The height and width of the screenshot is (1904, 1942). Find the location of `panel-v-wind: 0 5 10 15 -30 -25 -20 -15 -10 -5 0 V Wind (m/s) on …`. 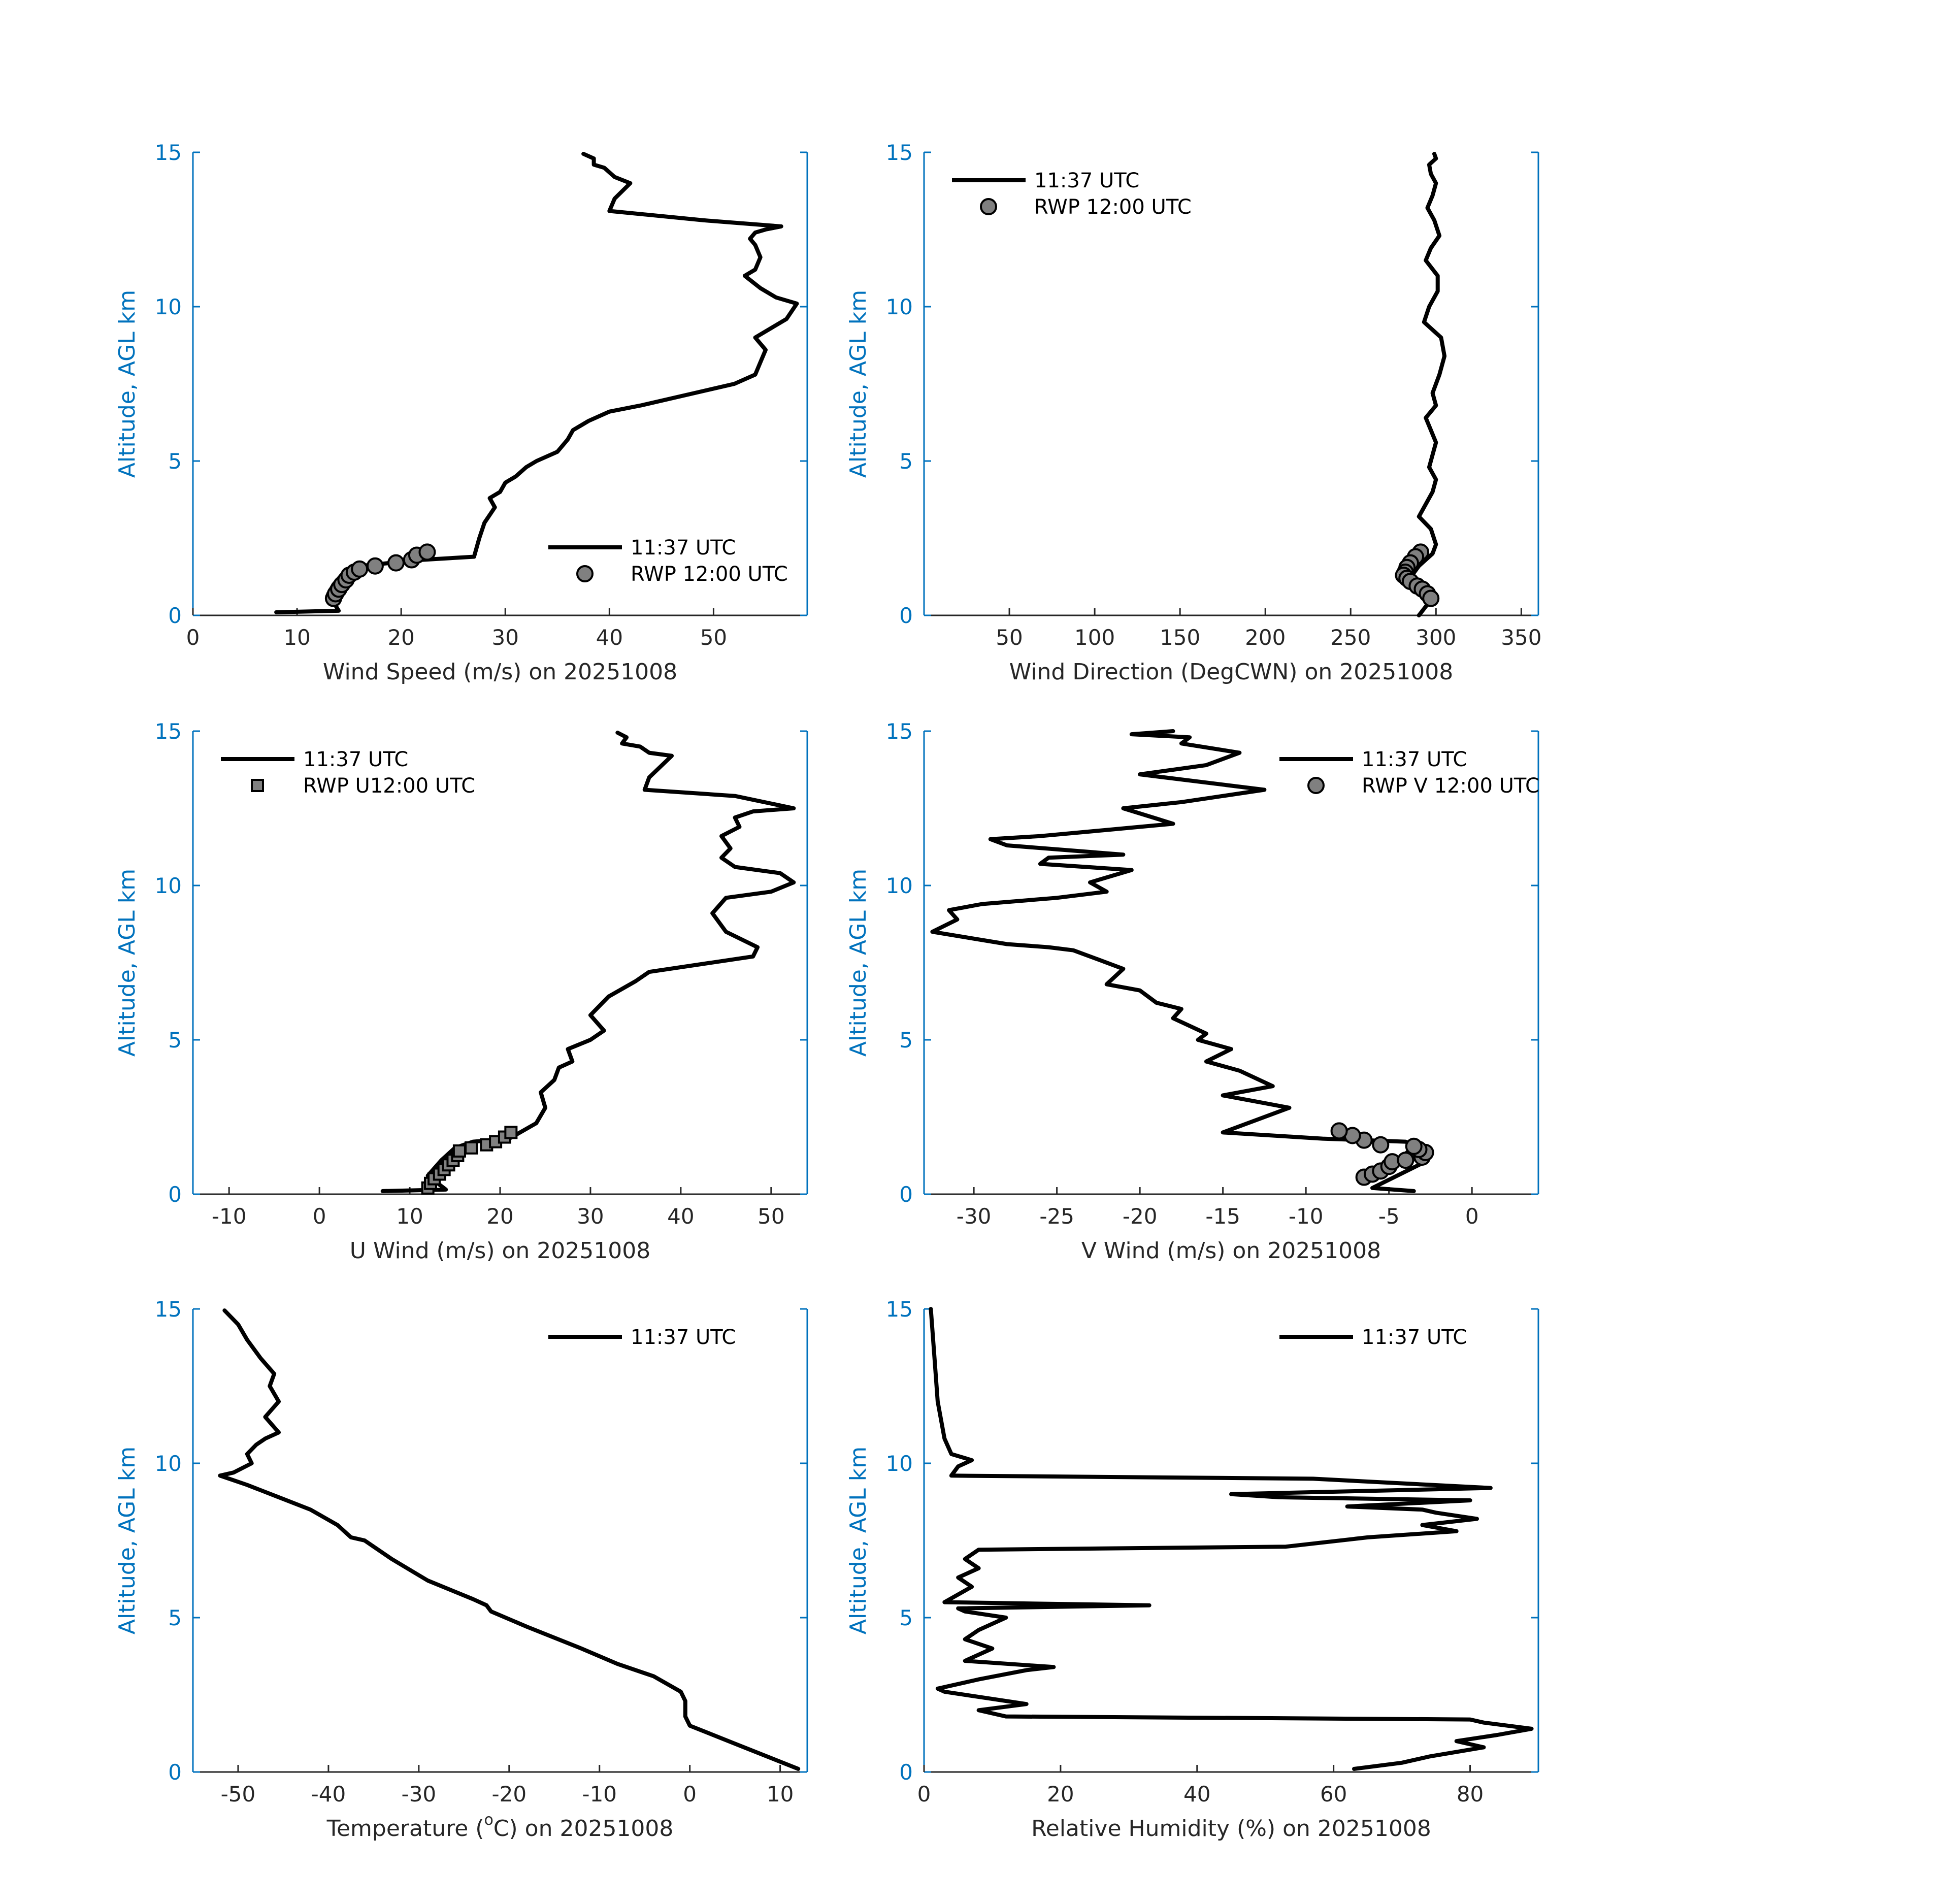

panel-v-wind: 0 5 10 15 -30 -25 -20 -15 -10 -5 0 V Wind (m/s) on … is located at coordinates (1192, 992).